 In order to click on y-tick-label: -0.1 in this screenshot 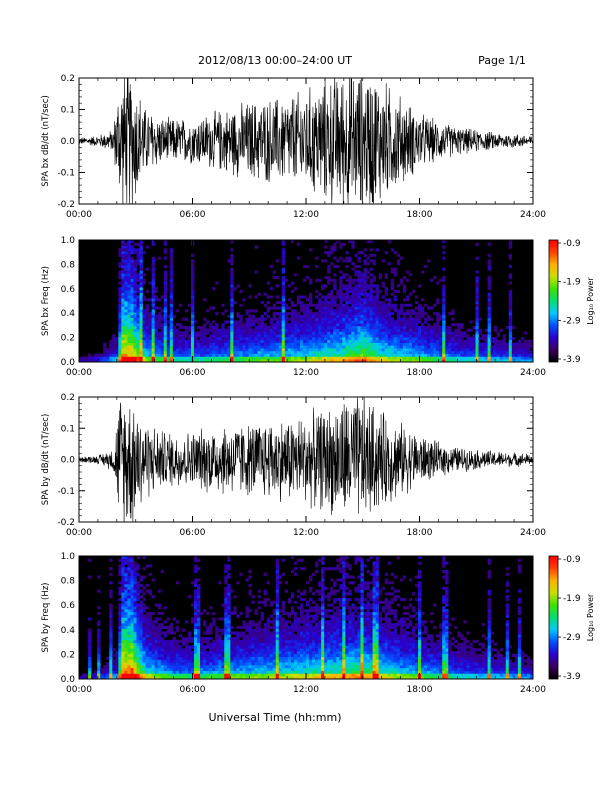, I will do `click(66, 174)`.